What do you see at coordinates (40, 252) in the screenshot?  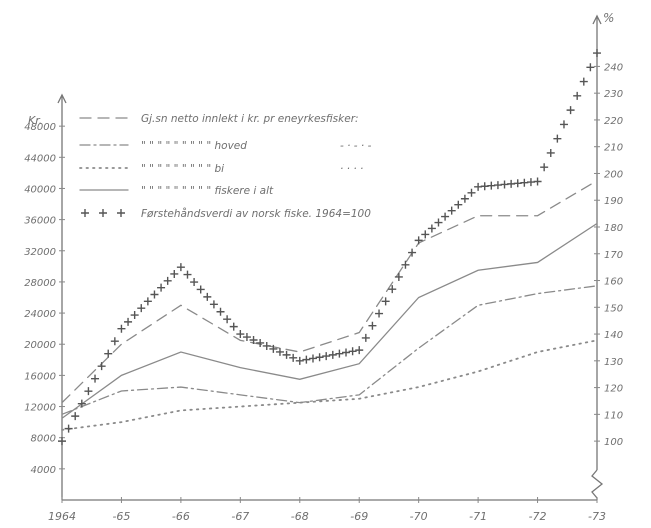 I see `left-tick-label: 32000` at bounding box center [40, 252].